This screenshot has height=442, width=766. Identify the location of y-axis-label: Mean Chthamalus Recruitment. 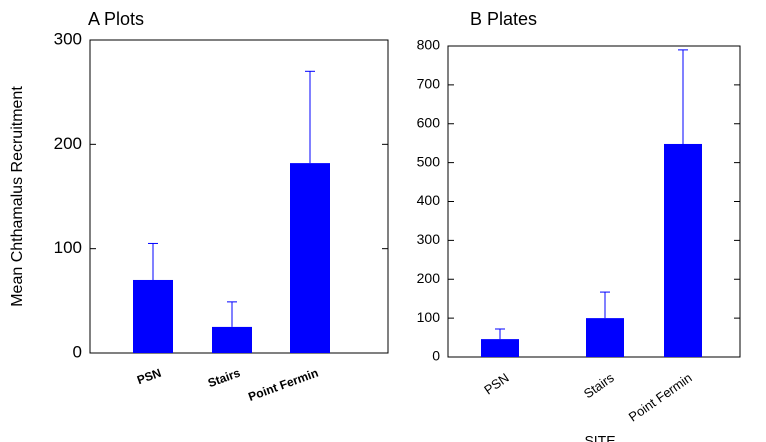
(17, 196).